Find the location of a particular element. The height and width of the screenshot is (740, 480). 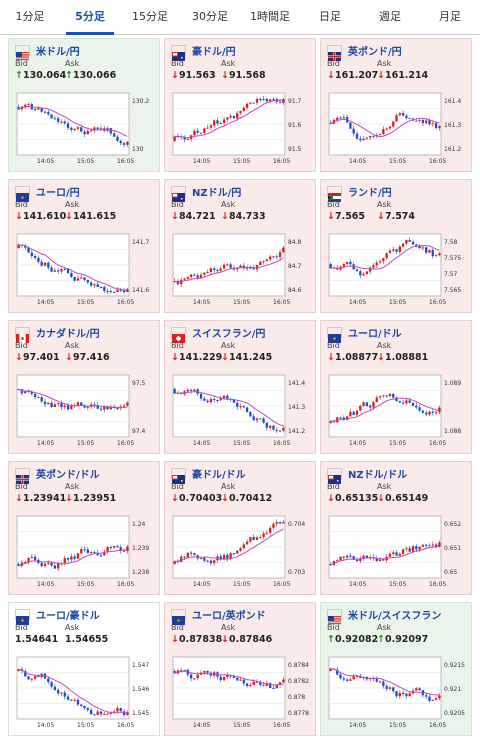

currency-pair-name: 英ポンド/ドル is located at coordinates (68, 475).